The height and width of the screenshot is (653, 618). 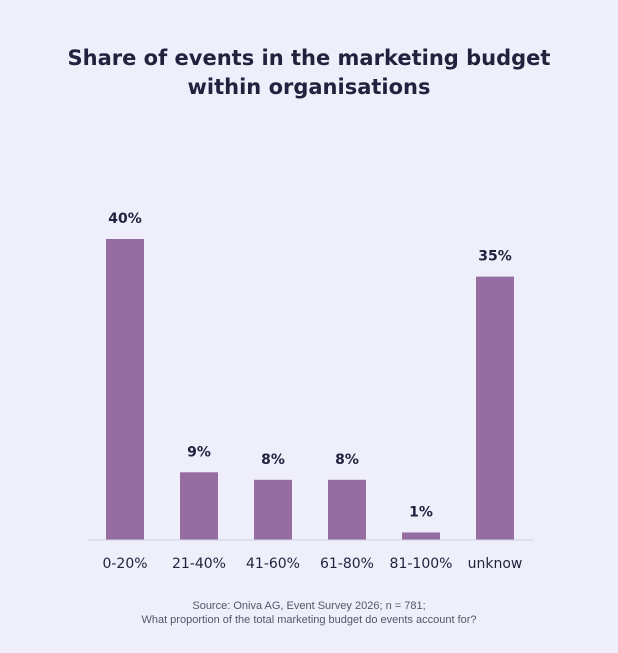 What do you see at coordinates (199, 564) in the screenshot?
I see `x-tick-label-21-40: 21-40%` at bounding box center [199, 564].